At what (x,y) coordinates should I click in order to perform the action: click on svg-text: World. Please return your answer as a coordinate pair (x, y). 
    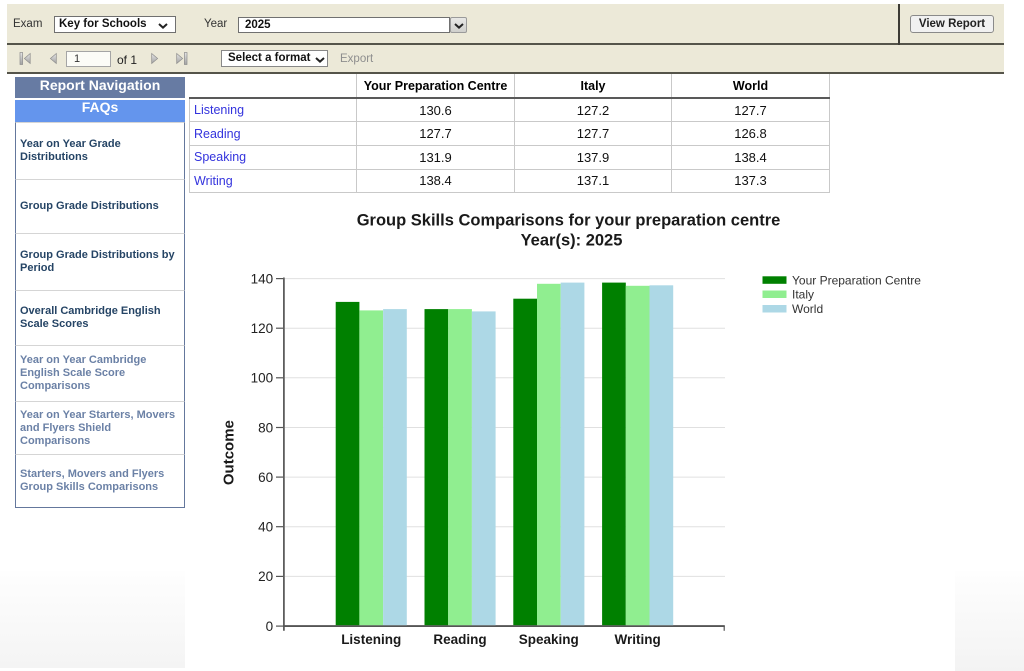
    Looking at the image, I should click on (807, 309).